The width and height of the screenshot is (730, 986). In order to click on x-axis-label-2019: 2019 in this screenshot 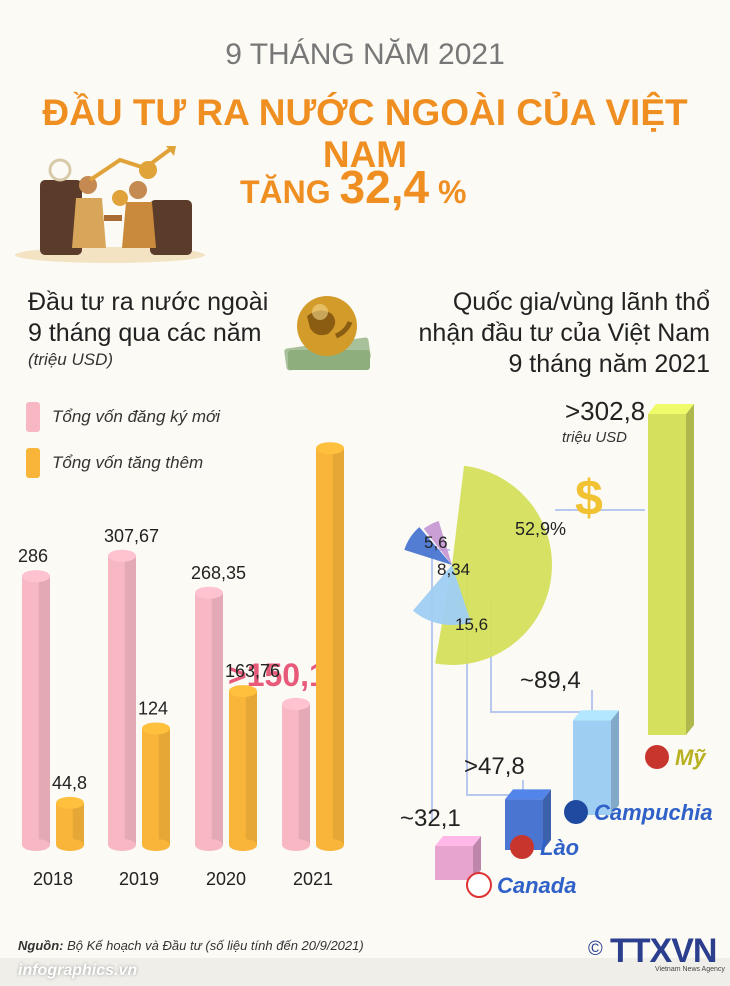, I will do `click(139, 879)`.